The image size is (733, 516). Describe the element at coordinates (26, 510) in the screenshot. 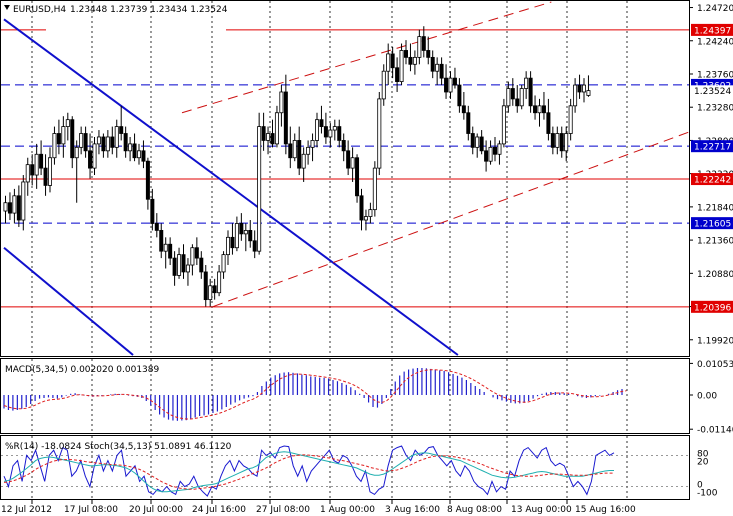

I see `time-tick-label: 12 Jul 2012` at that location.